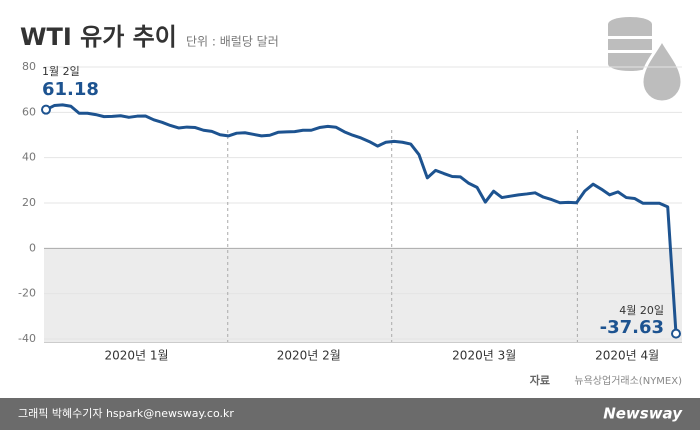 The image size is (700, 430). What do you see at coordinates (136, 356) in the screenshot?
I see `x-tick-label: 2020년 1월` at bounding box center [136, 356].